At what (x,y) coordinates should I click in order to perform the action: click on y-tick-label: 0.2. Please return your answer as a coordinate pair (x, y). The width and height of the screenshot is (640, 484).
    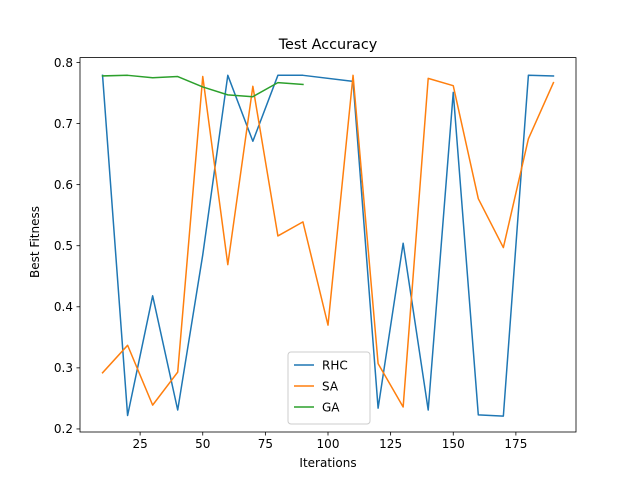
    Looking at the image, I should click on (63, 429).